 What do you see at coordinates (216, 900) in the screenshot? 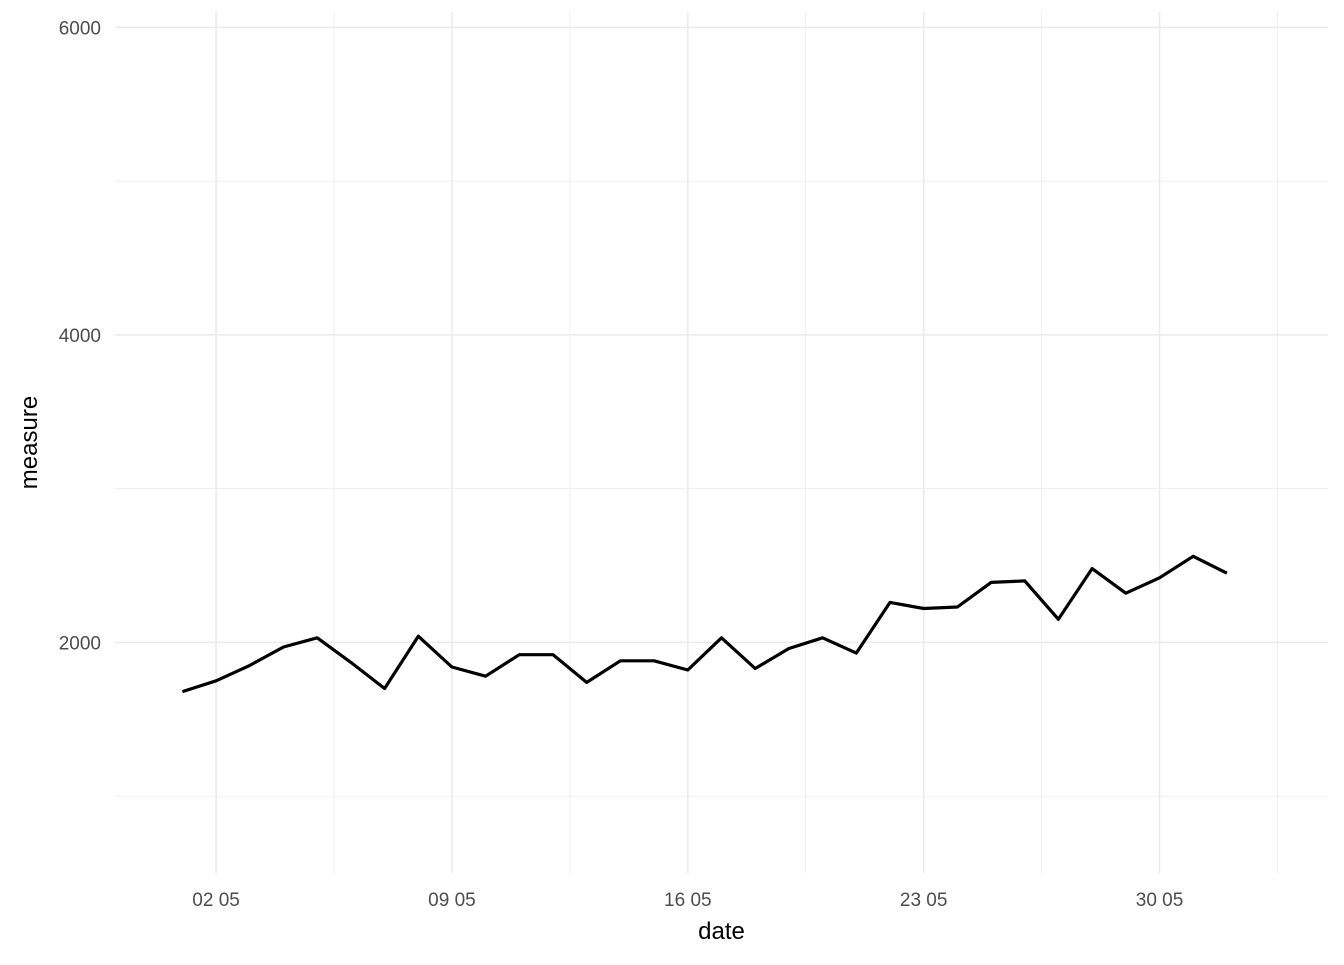
I see `x-tick-label: 02 05` at bounding box center [216, 900].